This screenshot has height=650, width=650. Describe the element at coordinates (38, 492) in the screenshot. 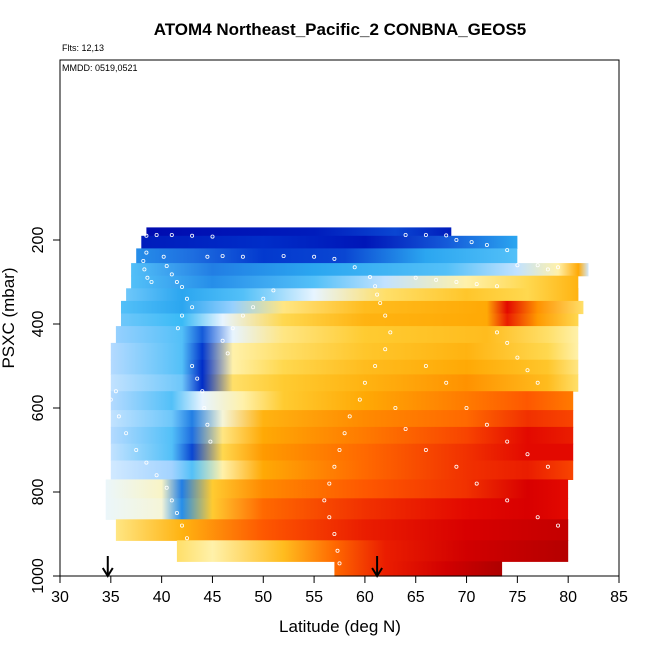

I see `y-tick-label: 800` at that location.